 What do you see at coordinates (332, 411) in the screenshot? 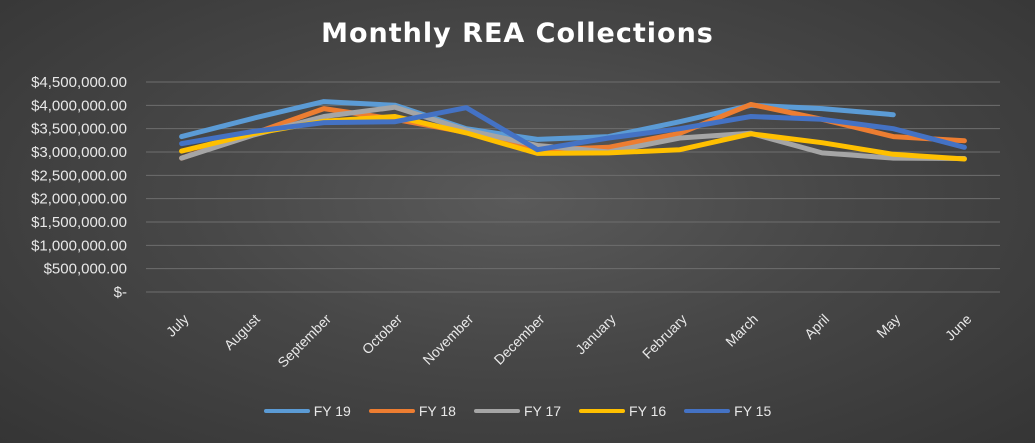
I see `legend-label: FY 19` at bounding box center [332, 411].